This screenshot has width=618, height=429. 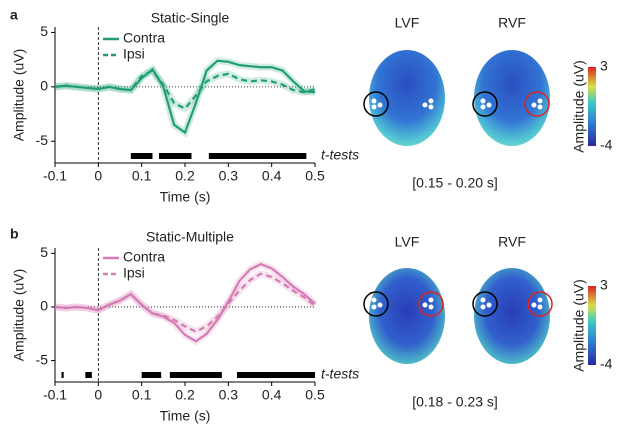 I want to click on time-window: [0.18 - 0.23 s], so click(x=455, y=402).